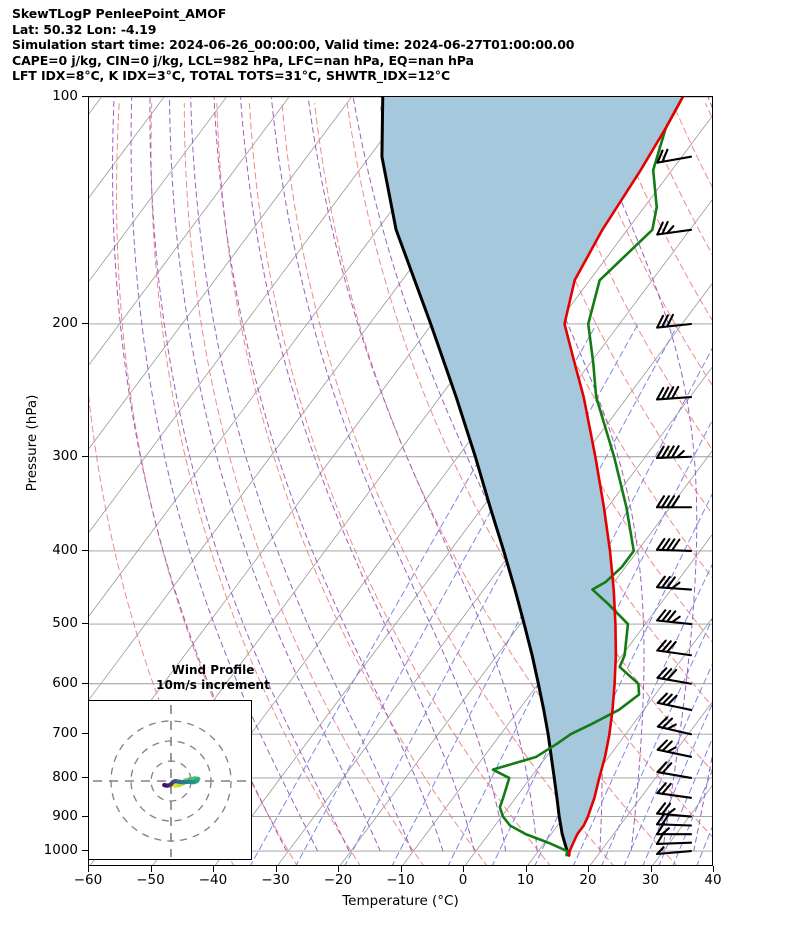  What do you see at coordinates (400, 901) in the screenshot?
I see `x-axis-label: Temperature (°C)` at bounding box center [400, 901].